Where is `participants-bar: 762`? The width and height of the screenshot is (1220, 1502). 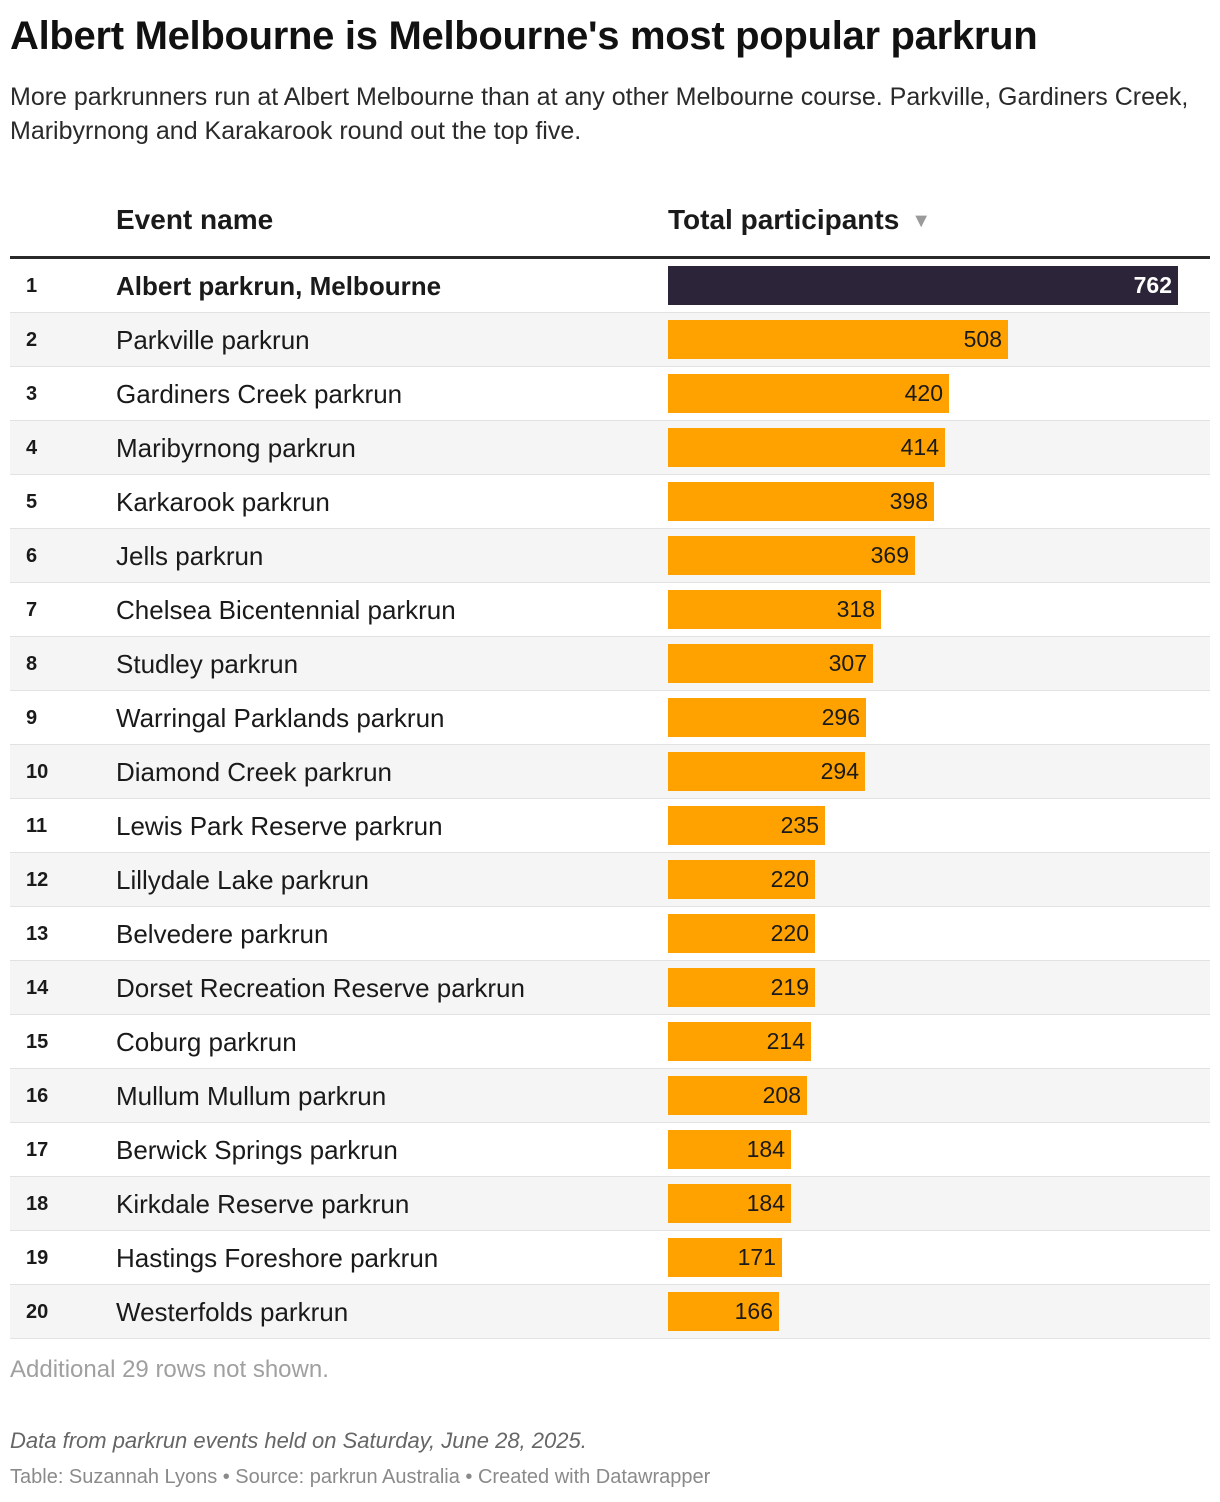
participants-bar: 762 is located at coordinates (923, 285).